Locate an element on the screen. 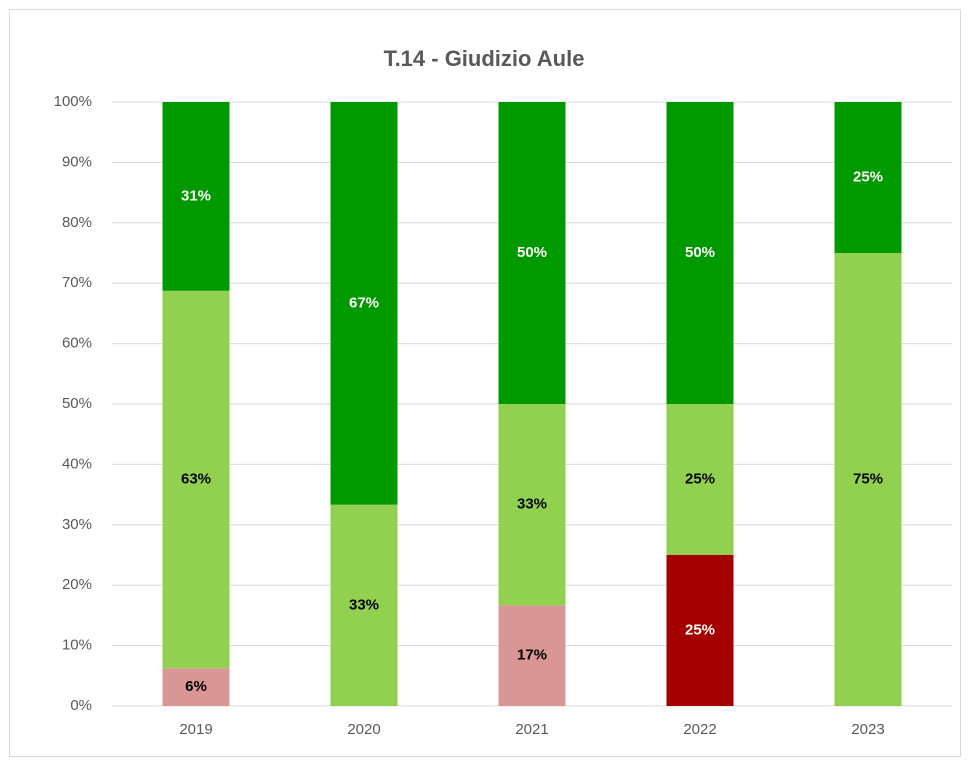 Image resolution: width=970 pixels, height=764 pixels. data-label: 75% is located at coordinates (868, 478).